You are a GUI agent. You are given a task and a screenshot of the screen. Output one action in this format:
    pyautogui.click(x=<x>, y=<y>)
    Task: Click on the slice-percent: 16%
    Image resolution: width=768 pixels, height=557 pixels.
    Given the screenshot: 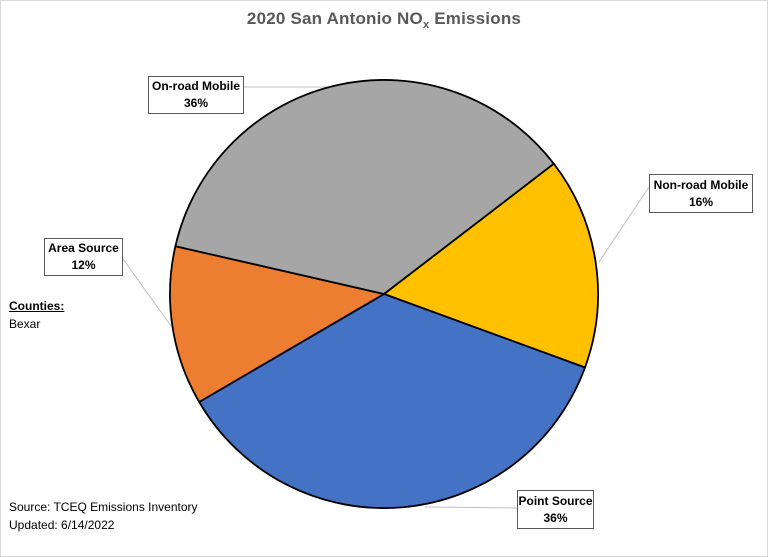 What is the action you would take?
    pyautogui.click(x=701, y=201)
    